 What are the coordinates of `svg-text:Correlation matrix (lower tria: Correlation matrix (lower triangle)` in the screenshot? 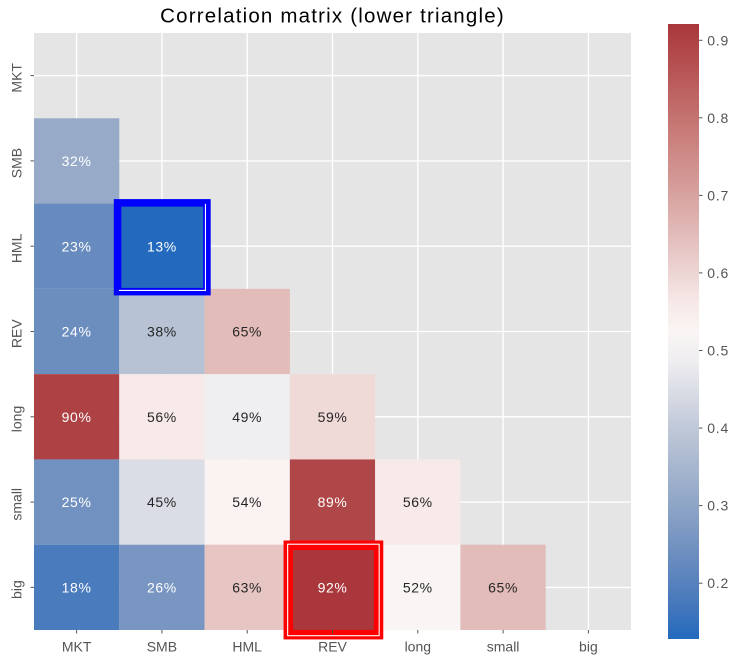 It's located at (332, 16).